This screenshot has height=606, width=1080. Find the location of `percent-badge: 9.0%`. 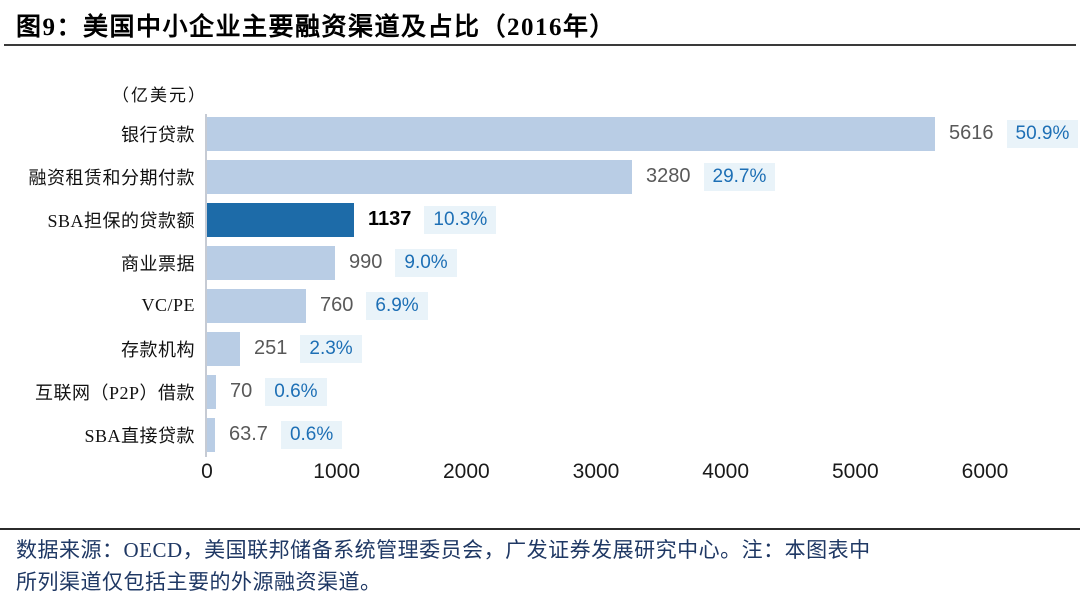

percent-badge: 9.0% is located at coordinates (426, 262).